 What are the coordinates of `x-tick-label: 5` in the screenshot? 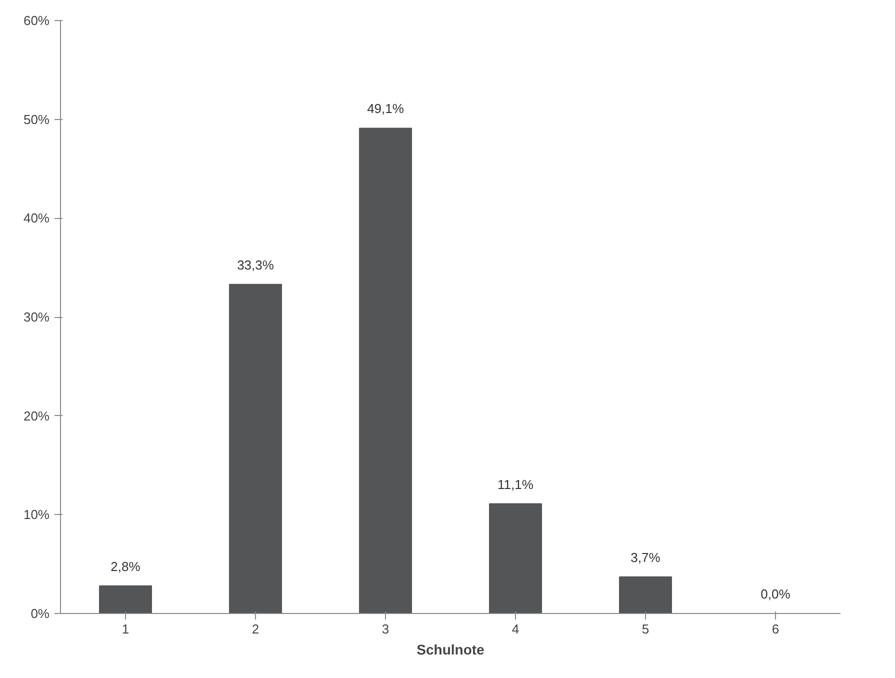 It's located at (646, 629).